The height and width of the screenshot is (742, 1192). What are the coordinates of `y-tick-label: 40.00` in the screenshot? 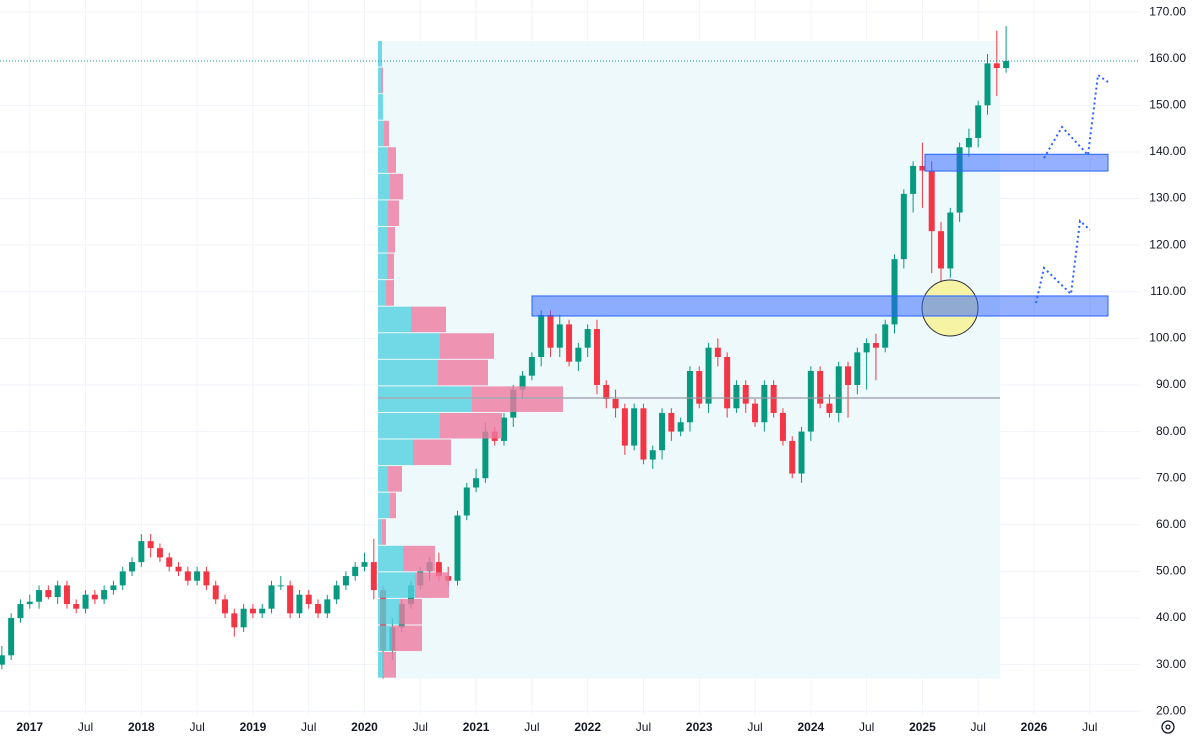 It's located at (1171, 617).